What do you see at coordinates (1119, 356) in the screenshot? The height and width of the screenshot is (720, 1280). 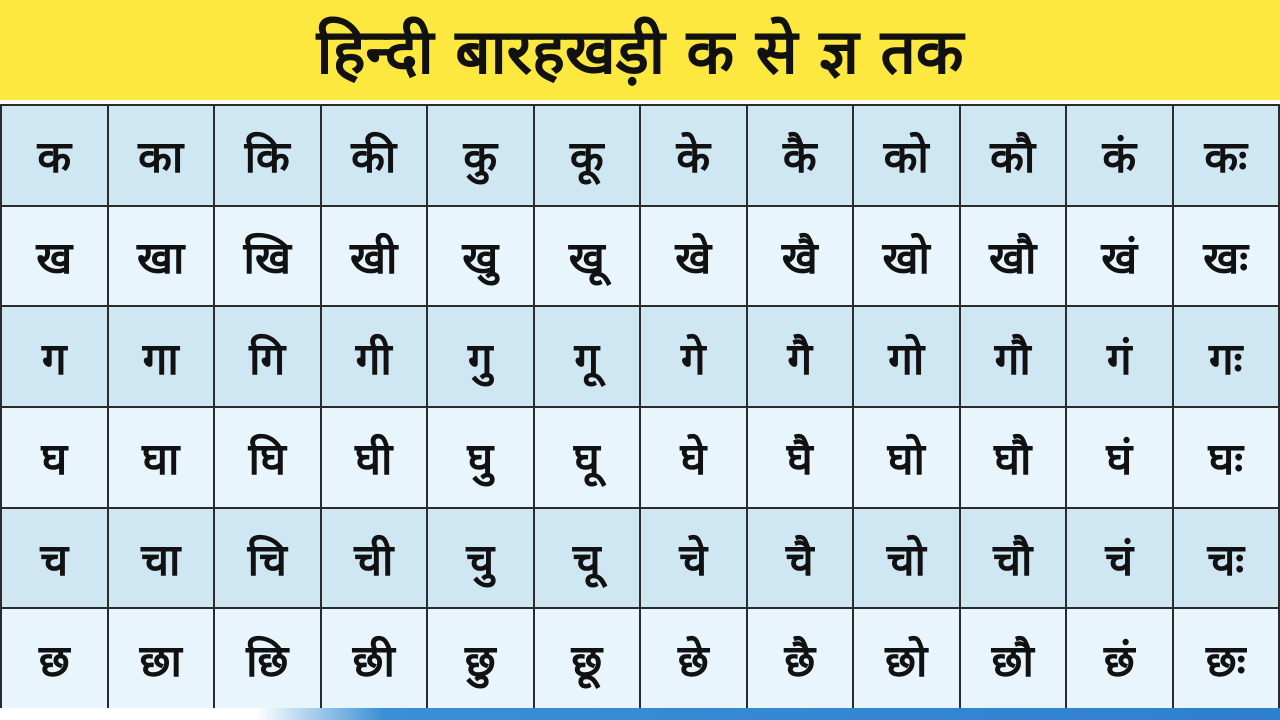 I see `table-cell: गं` at bounding box center [1119, 356].